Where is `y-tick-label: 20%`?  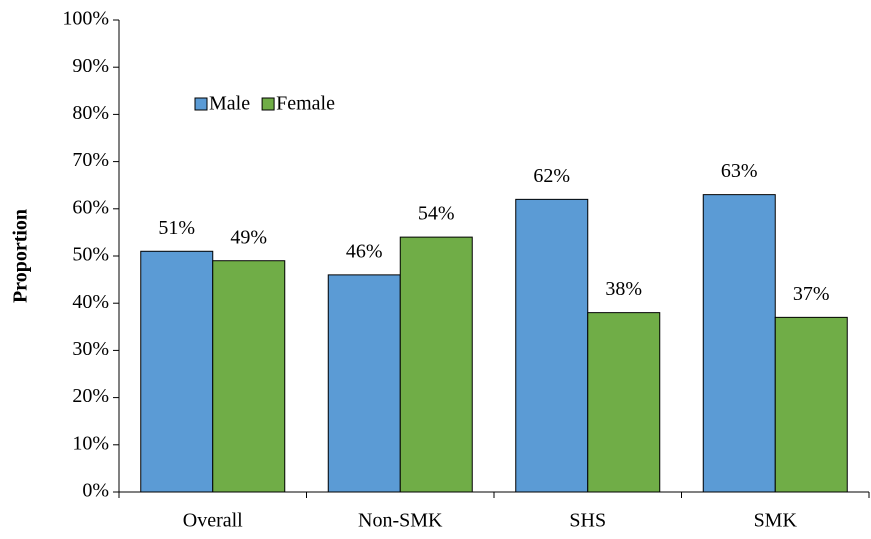
y-tick-label: 20% is located at coordinates (90, 396).